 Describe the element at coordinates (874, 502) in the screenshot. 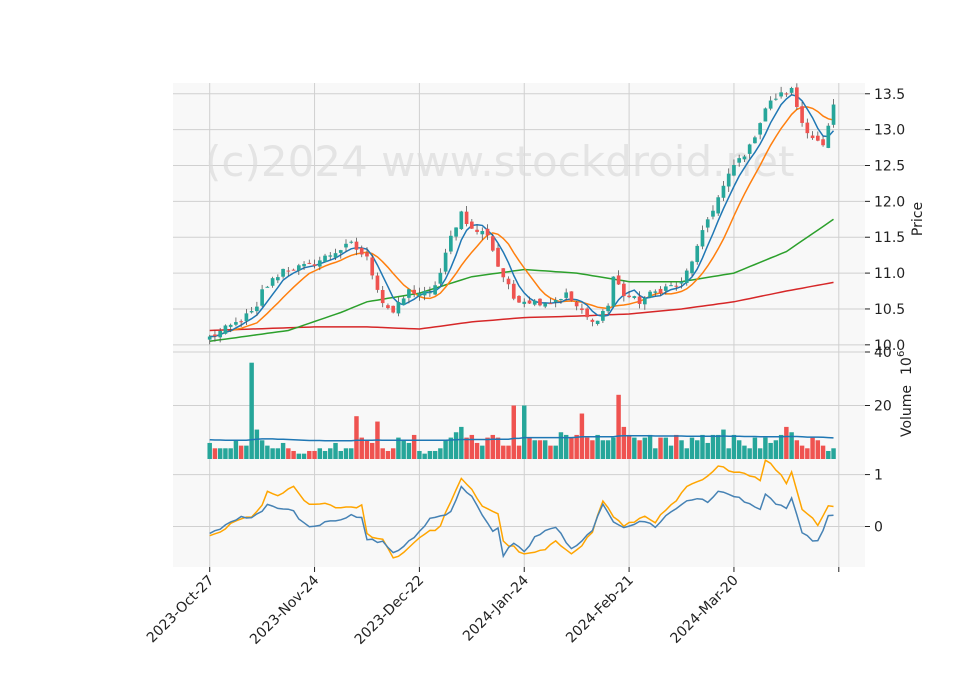

I see `indicator-axis-ticks: 01` at that location.